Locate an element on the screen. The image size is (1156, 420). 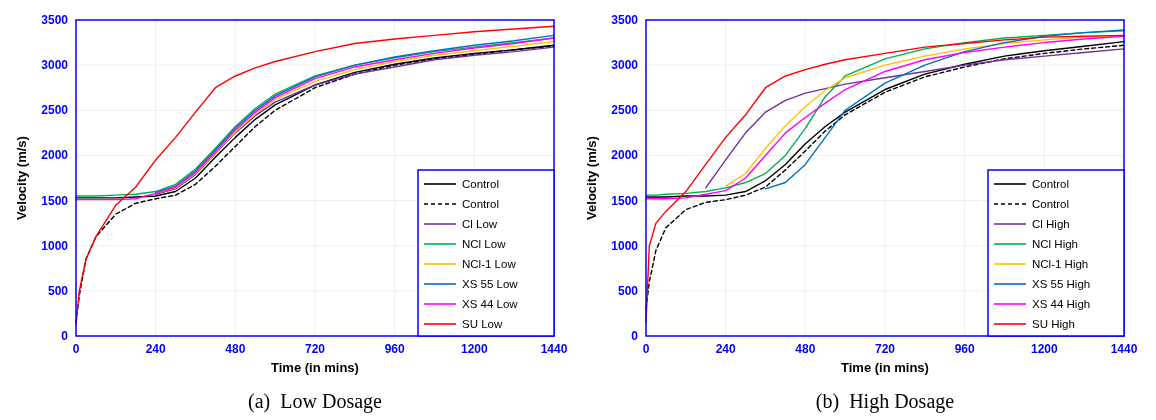
text: (b) High Dosage is located at coordinates (885, 401).